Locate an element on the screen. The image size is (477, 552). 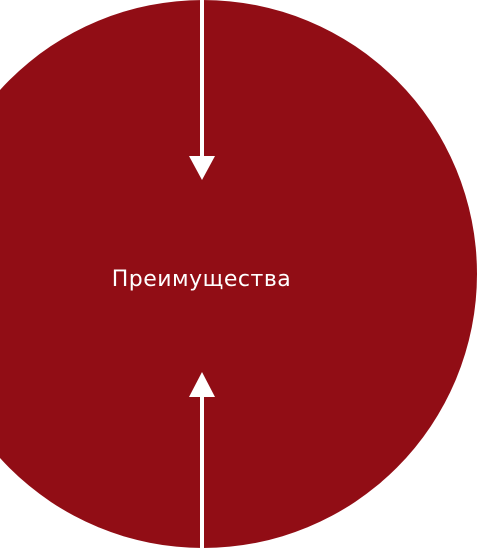
advantages-label: Преимущества is located at coordinates (201, 279).